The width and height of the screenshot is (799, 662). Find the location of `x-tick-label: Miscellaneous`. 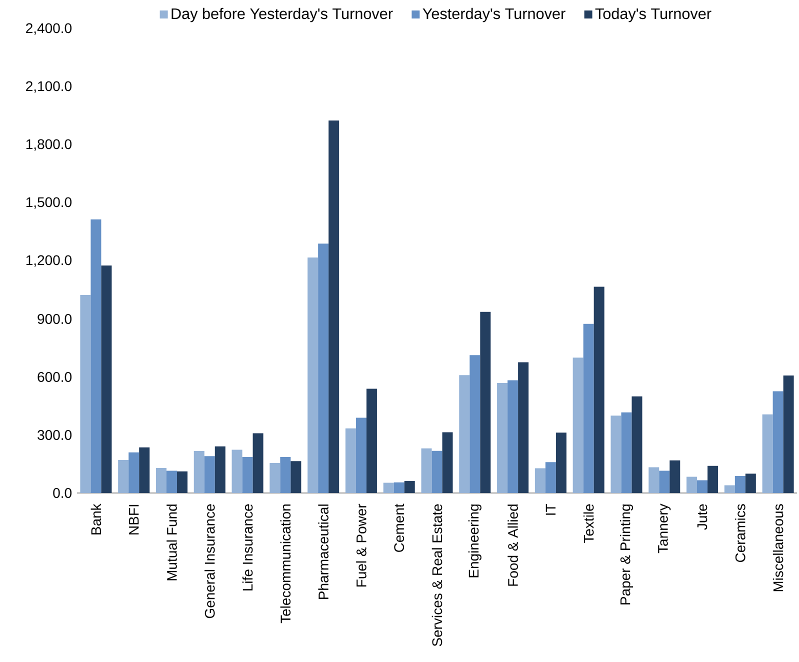

x-tick-label: Miscellaneous is located at coordinates (778, 548).